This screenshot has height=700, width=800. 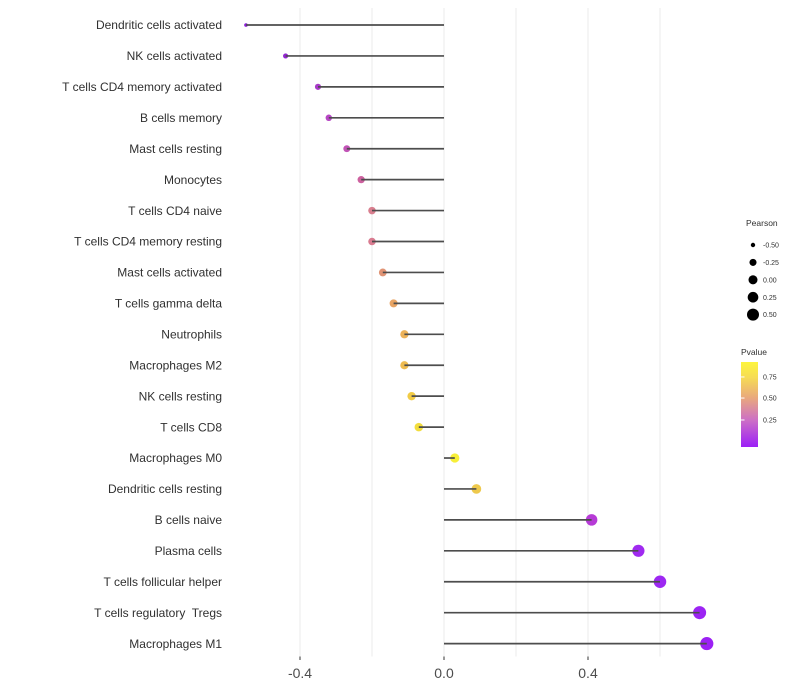 What do you see at coordinates (588, 673) in the screenshot?
I see `x-tick-label: 0.4` at bounding box center [588, 673].